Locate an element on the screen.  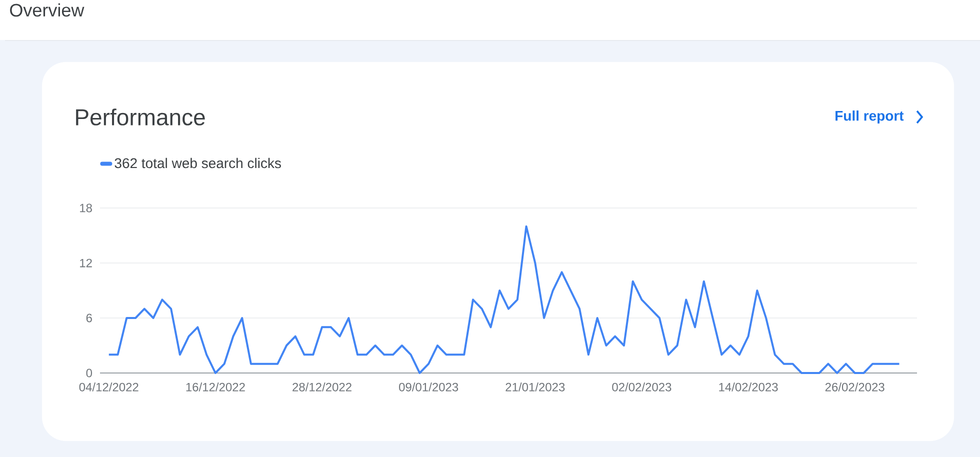
x-tick-label: 04/12/2022 is located at coordinates (108, 387).